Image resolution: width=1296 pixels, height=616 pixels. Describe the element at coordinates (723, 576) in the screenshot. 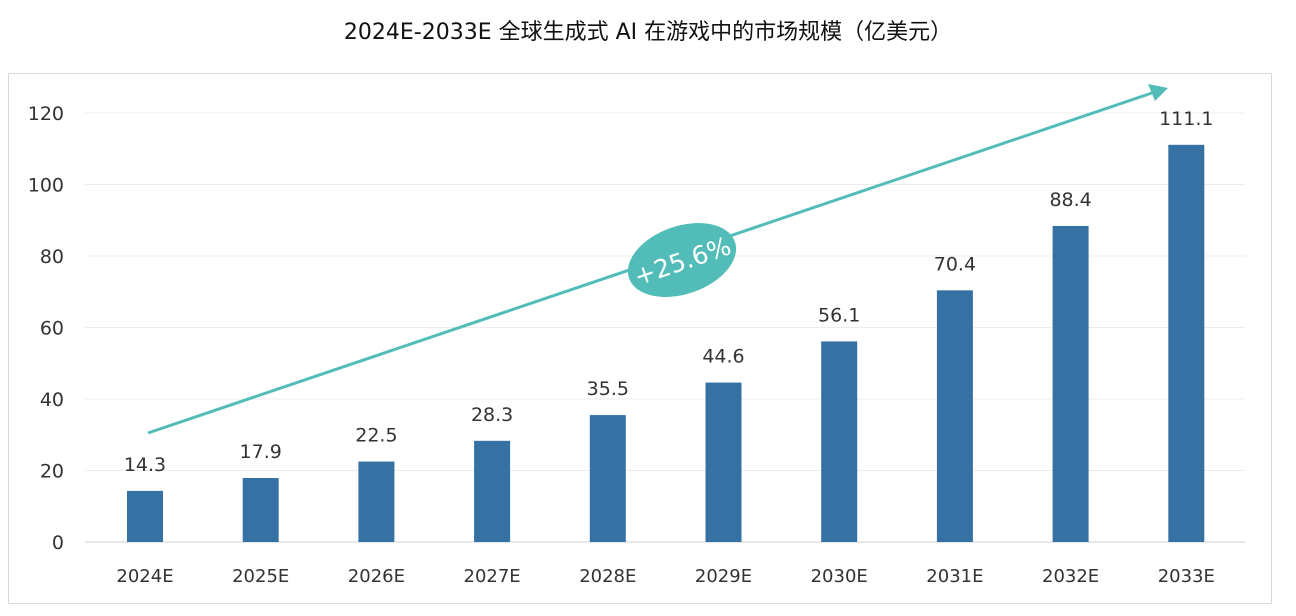

I see `x-tick-label: 2029E` at that location.